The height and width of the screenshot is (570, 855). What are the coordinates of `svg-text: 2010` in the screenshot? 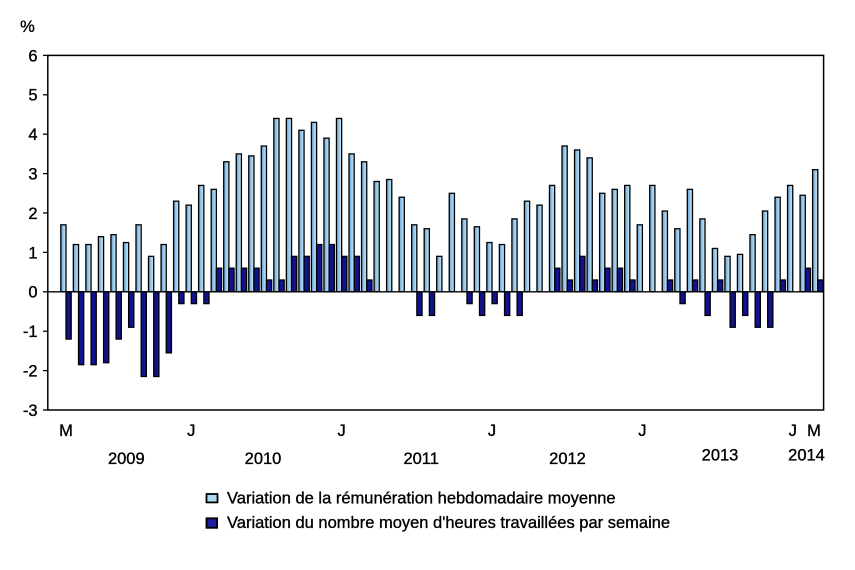 It's located at (263, 459).